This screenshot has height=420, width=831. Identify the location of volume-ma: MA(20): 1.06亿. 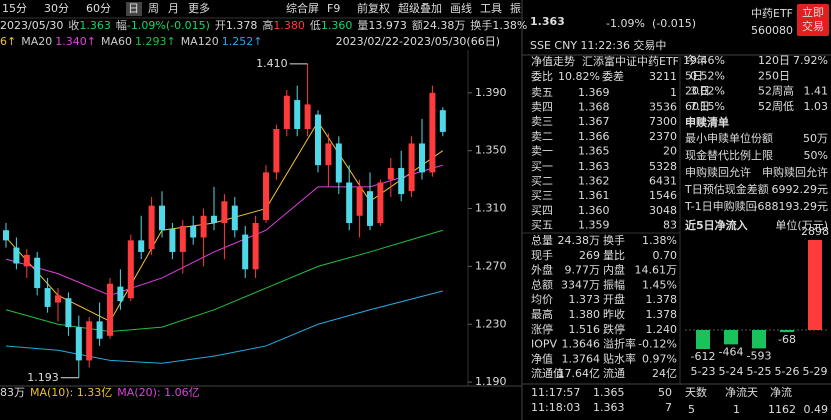
(158, 392).